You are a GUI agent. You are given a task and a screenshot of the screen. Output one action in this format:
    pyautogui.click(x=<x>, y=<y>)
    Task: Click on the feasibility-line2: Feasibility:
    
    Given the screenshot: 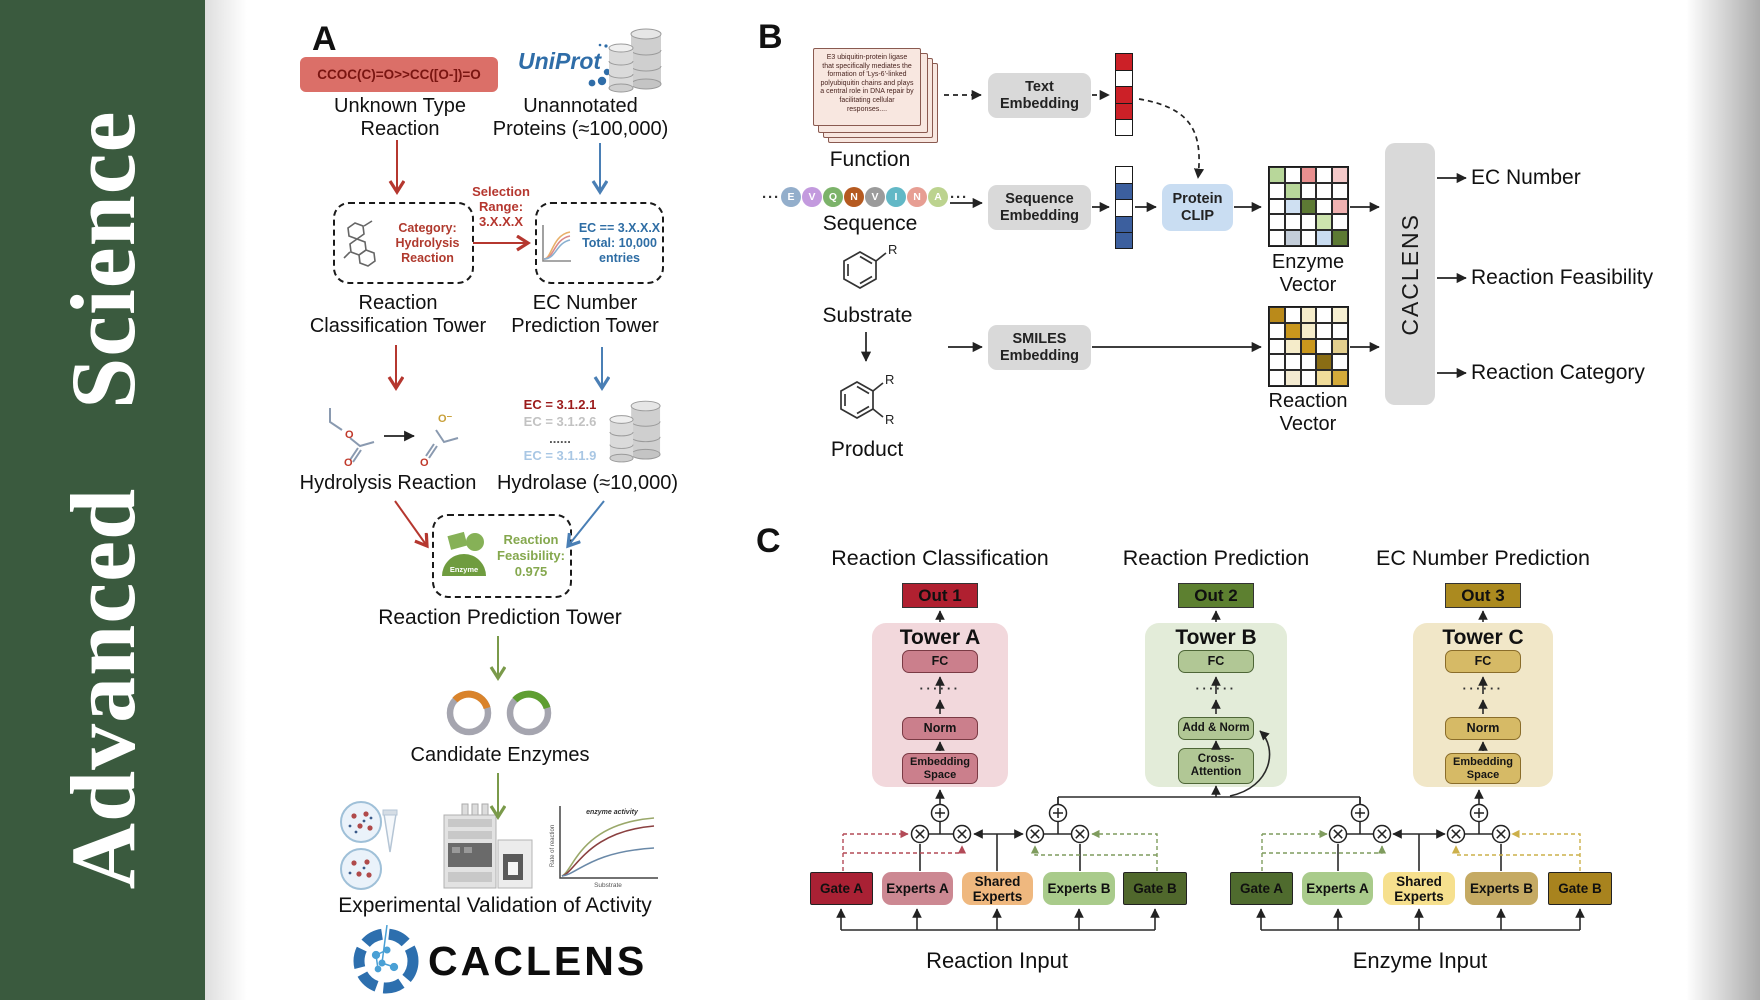 What is the action you would take?
    pyautogui.click(x=531, y=555)
    